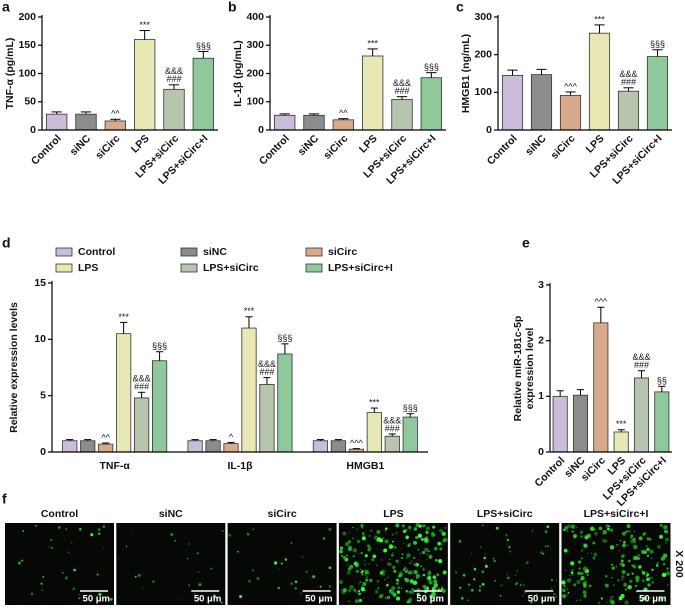  I want to click on significance-mark: ^^, so click(105, 437).